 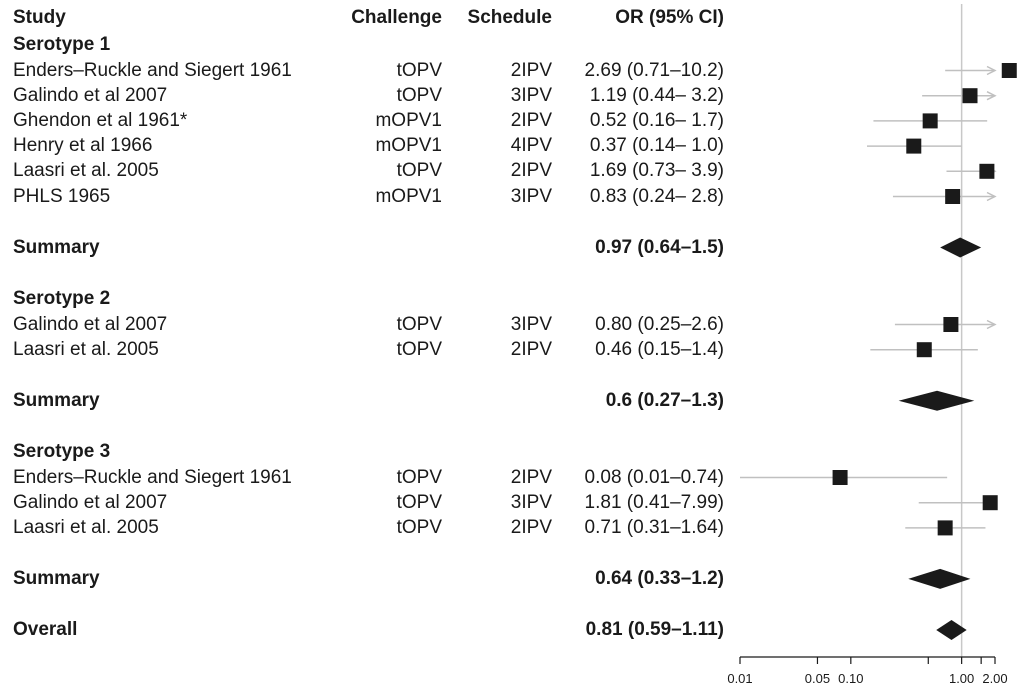 What do you see at coordinates (419, 324) in the screenshot?
I see `g2-study-1-challenge: tOPV` at bounding box center [419, 324].